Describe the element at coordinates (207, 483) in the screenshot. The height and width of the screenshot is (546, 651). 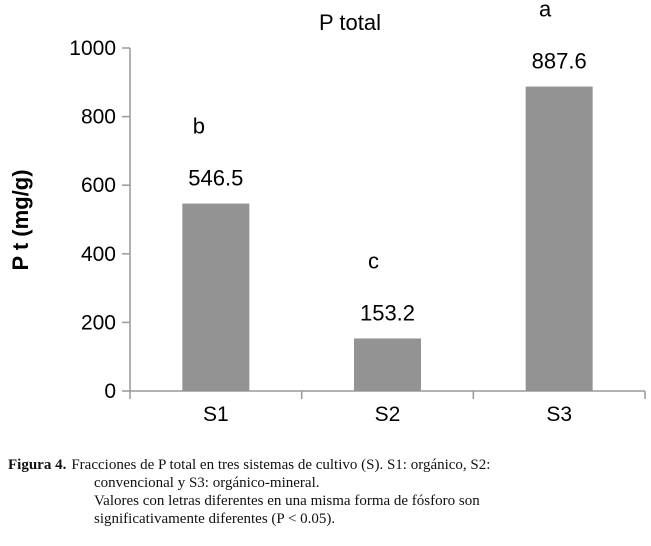
I see `caption-line-2: convencional y S3: orgánico-mineral.` at that location.